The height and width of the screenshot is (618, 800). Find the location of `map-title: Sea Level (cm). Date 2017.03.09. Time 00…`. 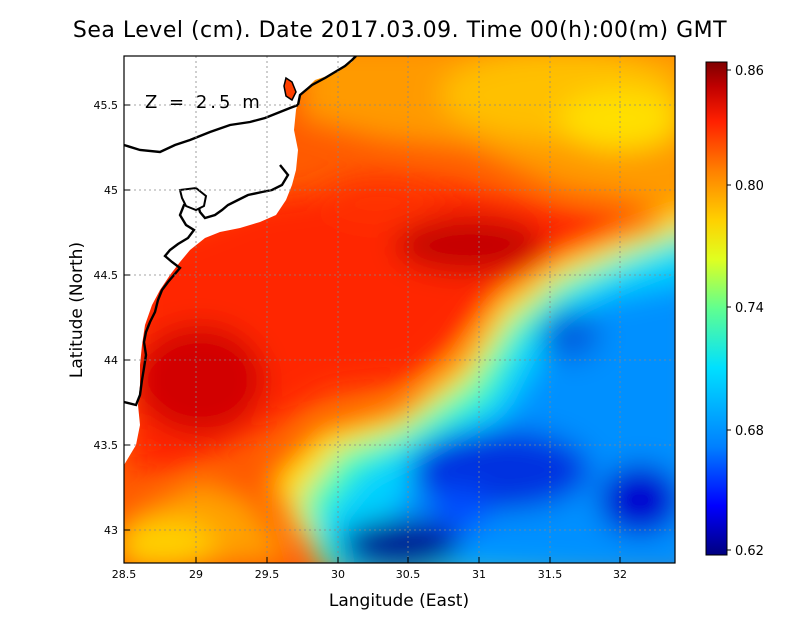

map-title: Sea Level (cm). Date 2017.03.09. Time 00… is located at coordinates (400, 30).